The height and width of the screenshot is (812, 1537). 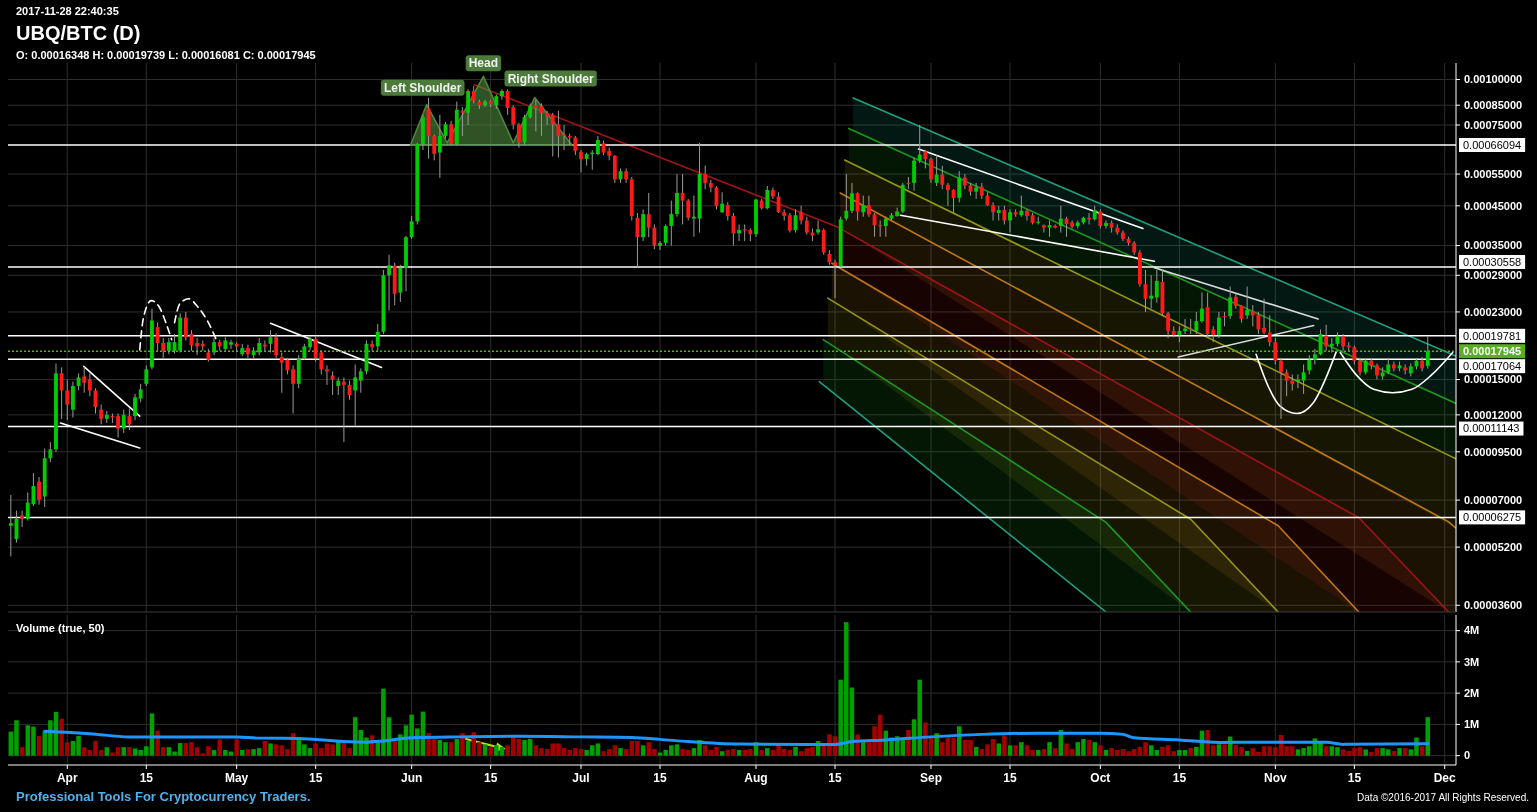 What do you see at coordinates (550, 78) in the screenshot?
I see `annotation: Right Shoulder` at bounding box center [550, 78].